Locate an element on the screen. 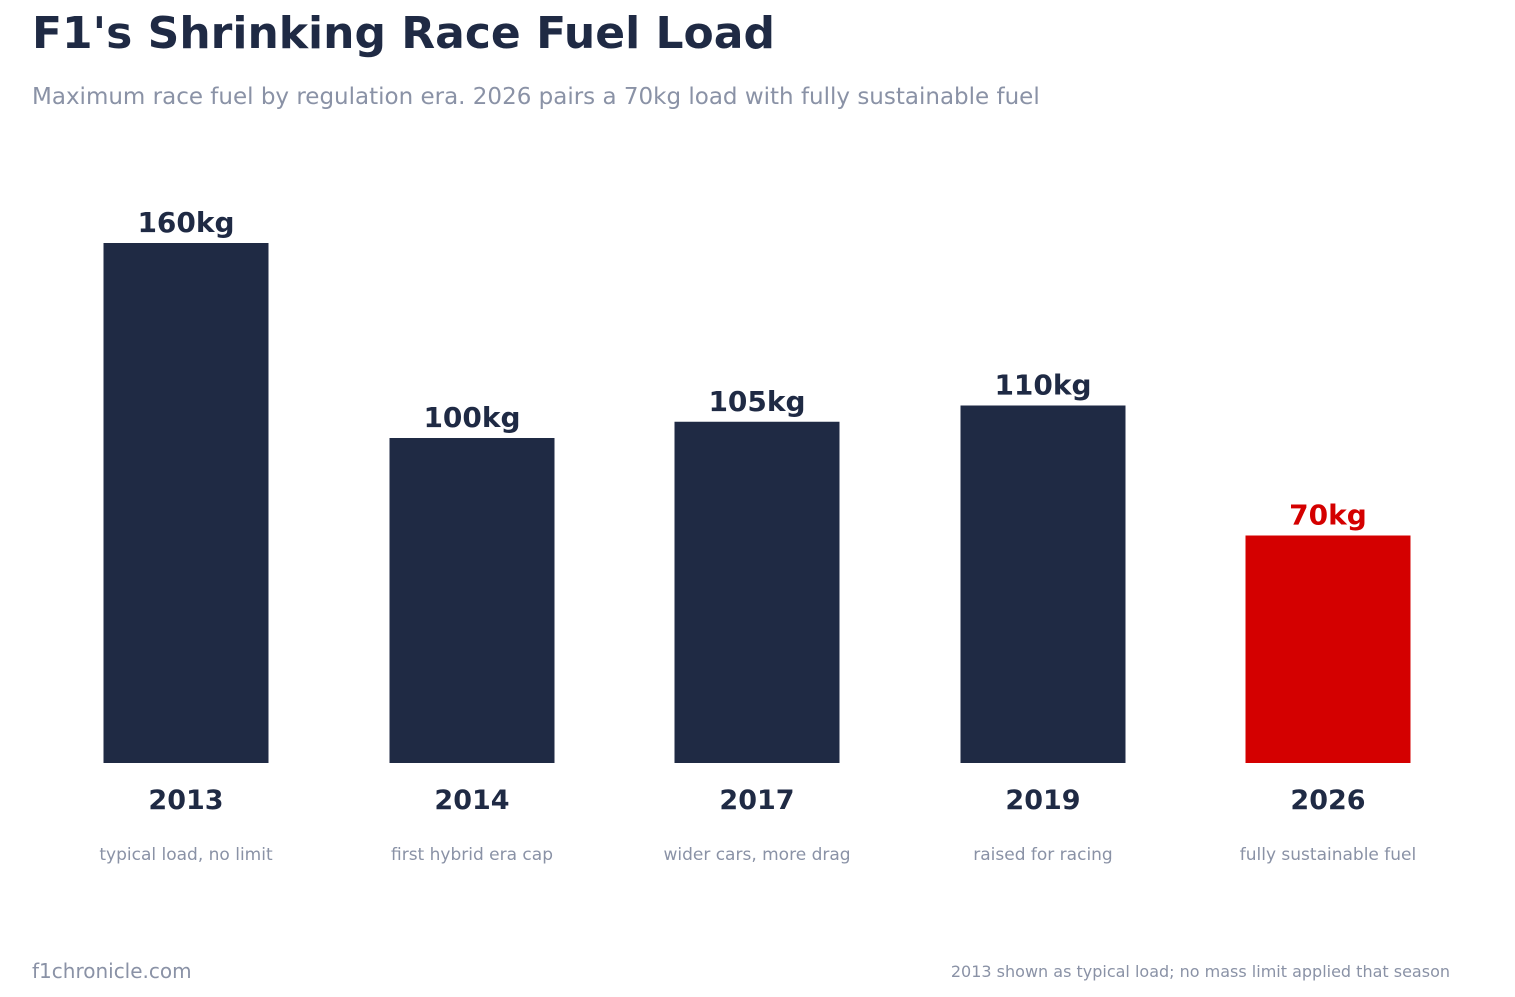 Image resolution: width=1515 pixels, height=997 pixels. bar-2014 is located at coordinates (472, 600).